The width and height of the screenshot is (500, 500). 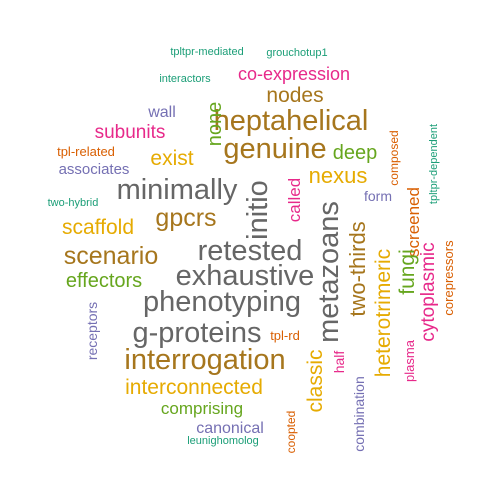 I want to click on word: nexus, so click(x=338, y=175).